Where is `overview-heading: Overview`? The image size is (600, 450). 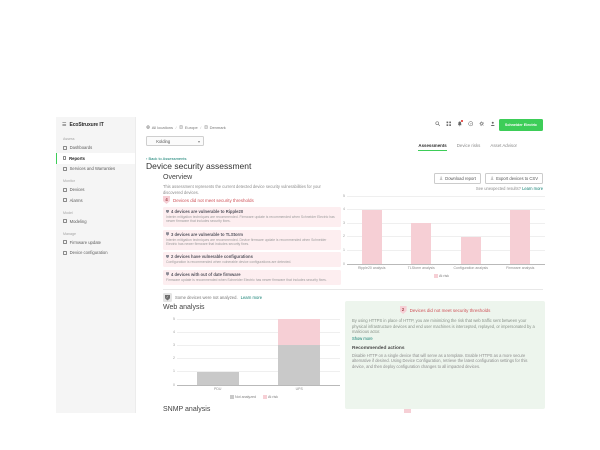
overview-heading: Overview is located at coordinates (178, 177).